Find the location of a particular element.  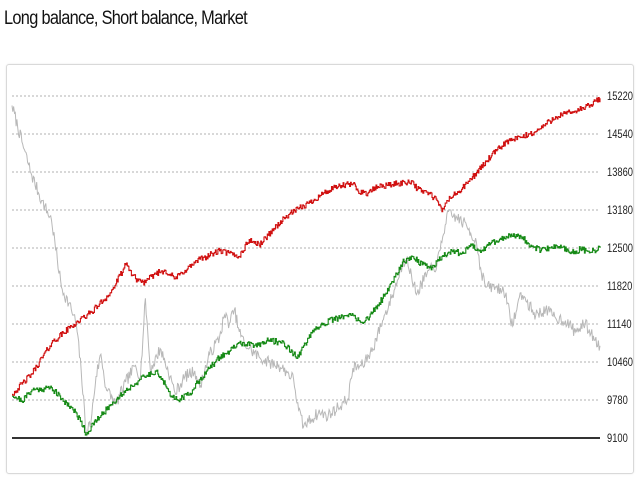

y-tick-label: 13180 is located at coordinates (620, 210).